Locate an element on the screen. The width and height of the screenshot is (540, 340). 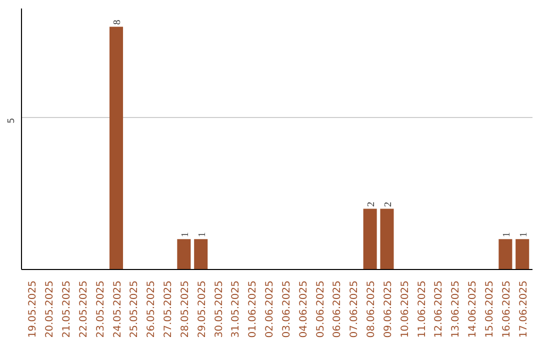
x-tick-label: 20.05.2025 is located at coordinates (50, 309).